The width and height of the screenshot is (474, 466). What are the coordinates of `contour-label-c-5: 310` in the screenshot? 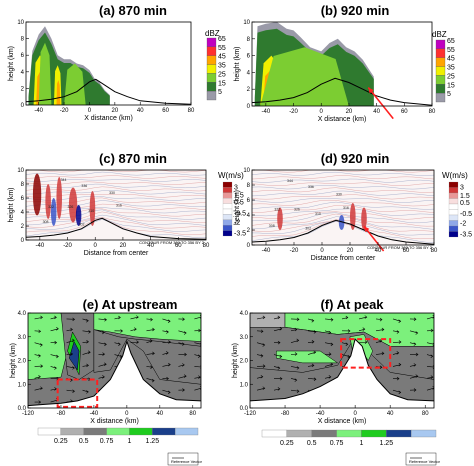 It's located at (91, 211).